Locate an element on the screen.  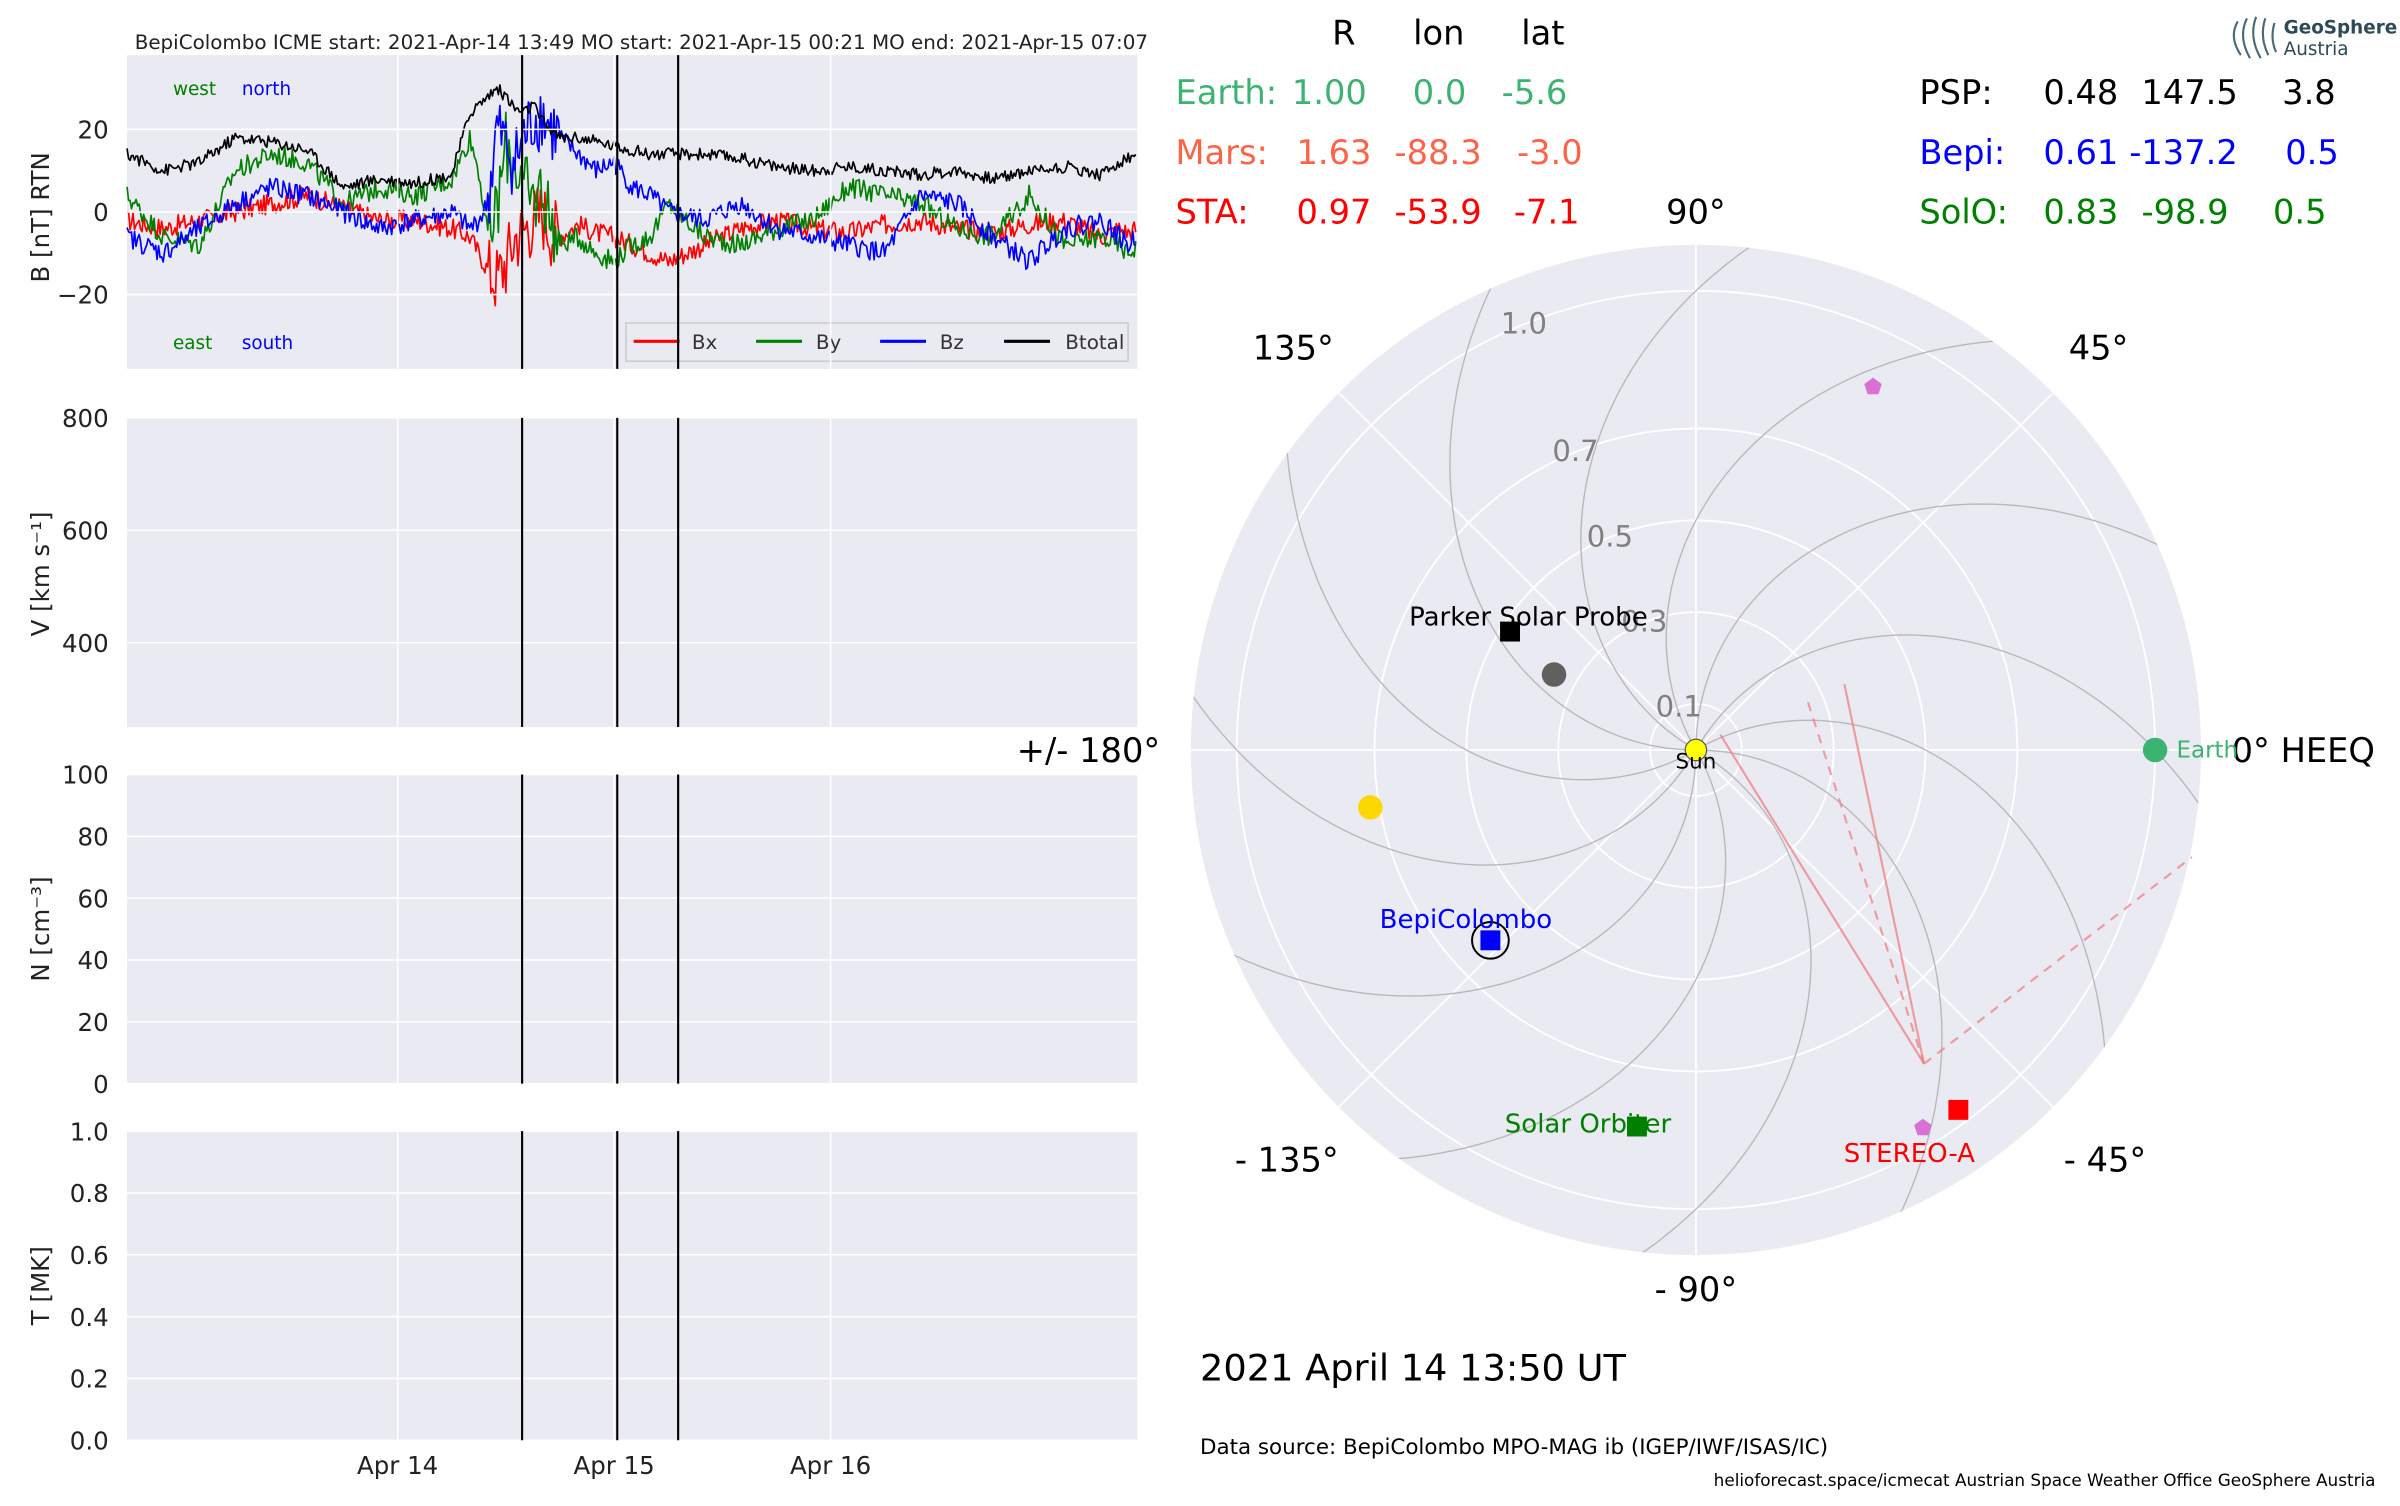
annotation-east: east is located at coordinates (192, 343).